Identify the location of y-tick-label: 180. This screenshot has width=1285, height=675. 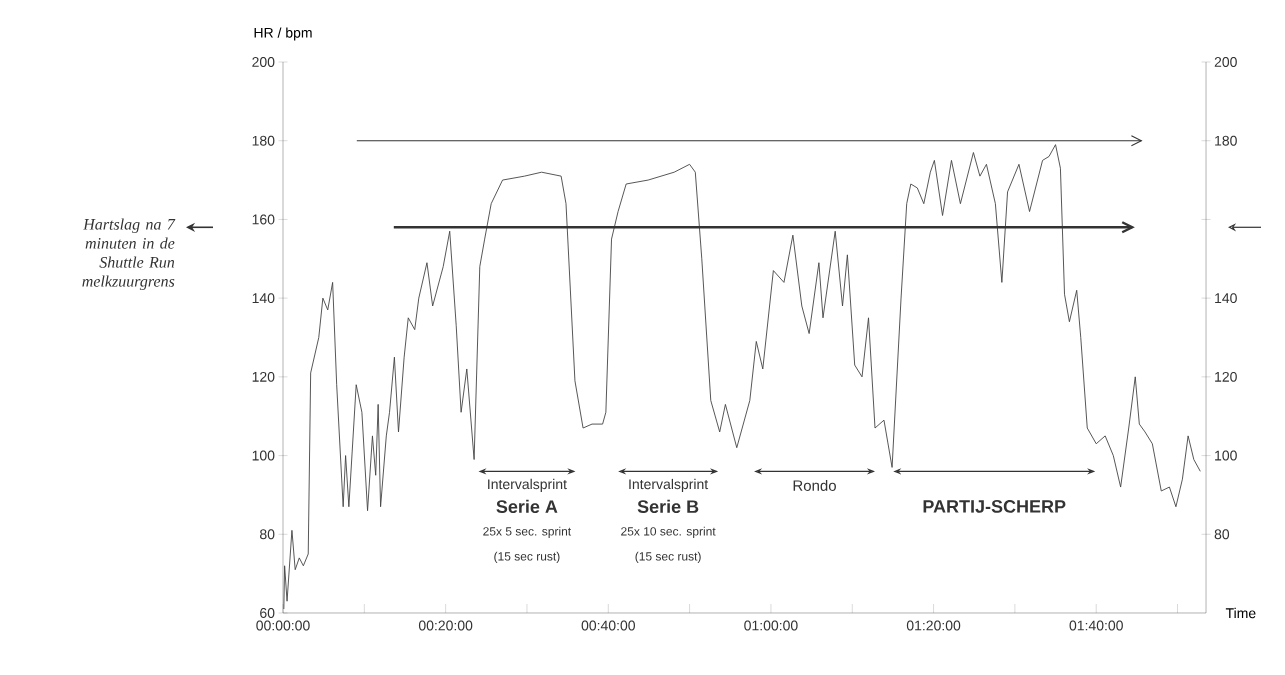
(263, 140).